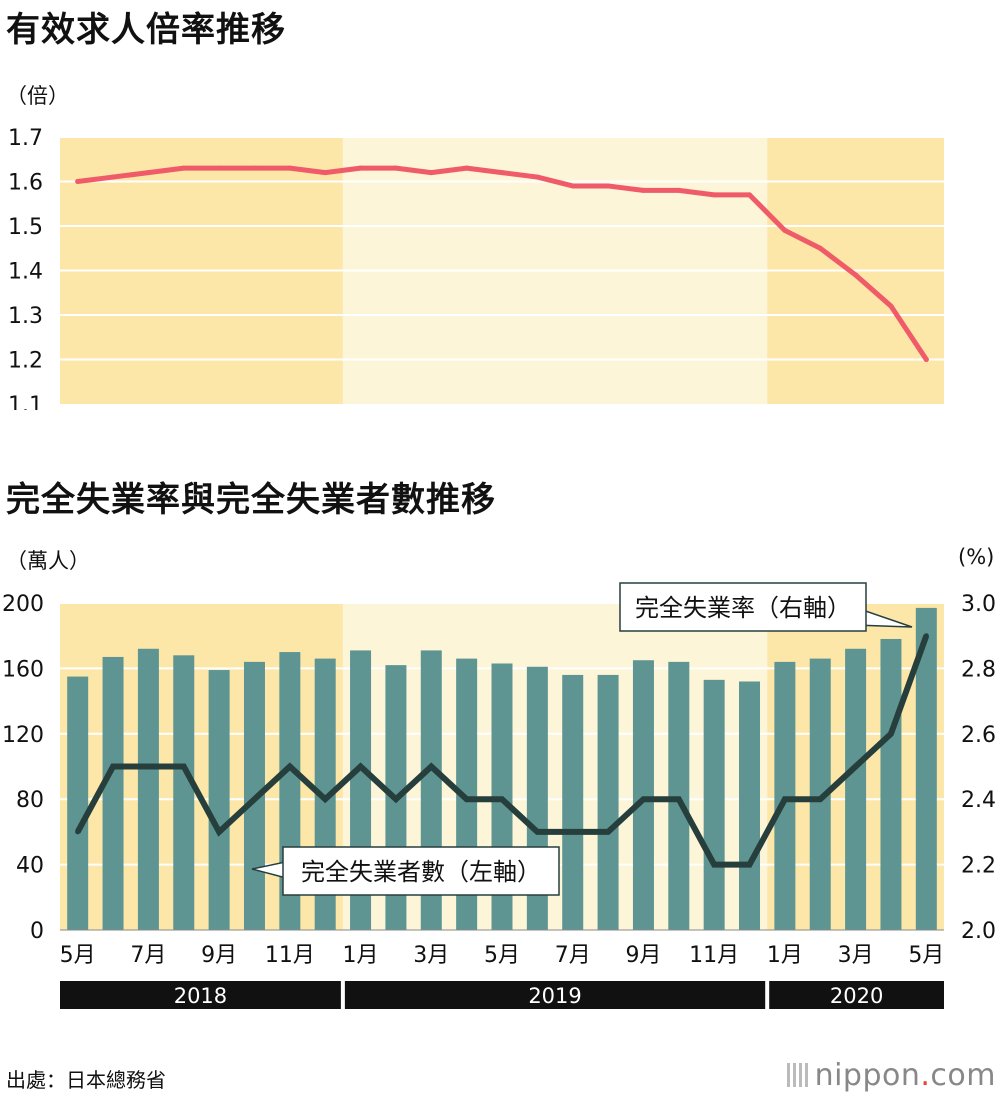 The width and height of the screenshot is (1000, 1100). I want to click on logo-bars-icon, so click(797, 1075).